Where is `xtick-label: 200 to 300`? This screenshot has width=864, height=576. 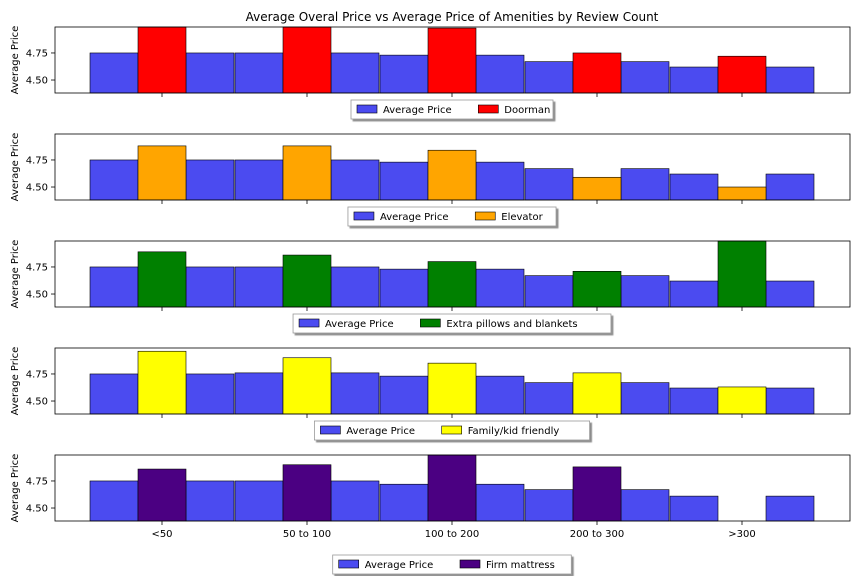
xtick-label: 200 to 300 is located at coordinates (597, 534).